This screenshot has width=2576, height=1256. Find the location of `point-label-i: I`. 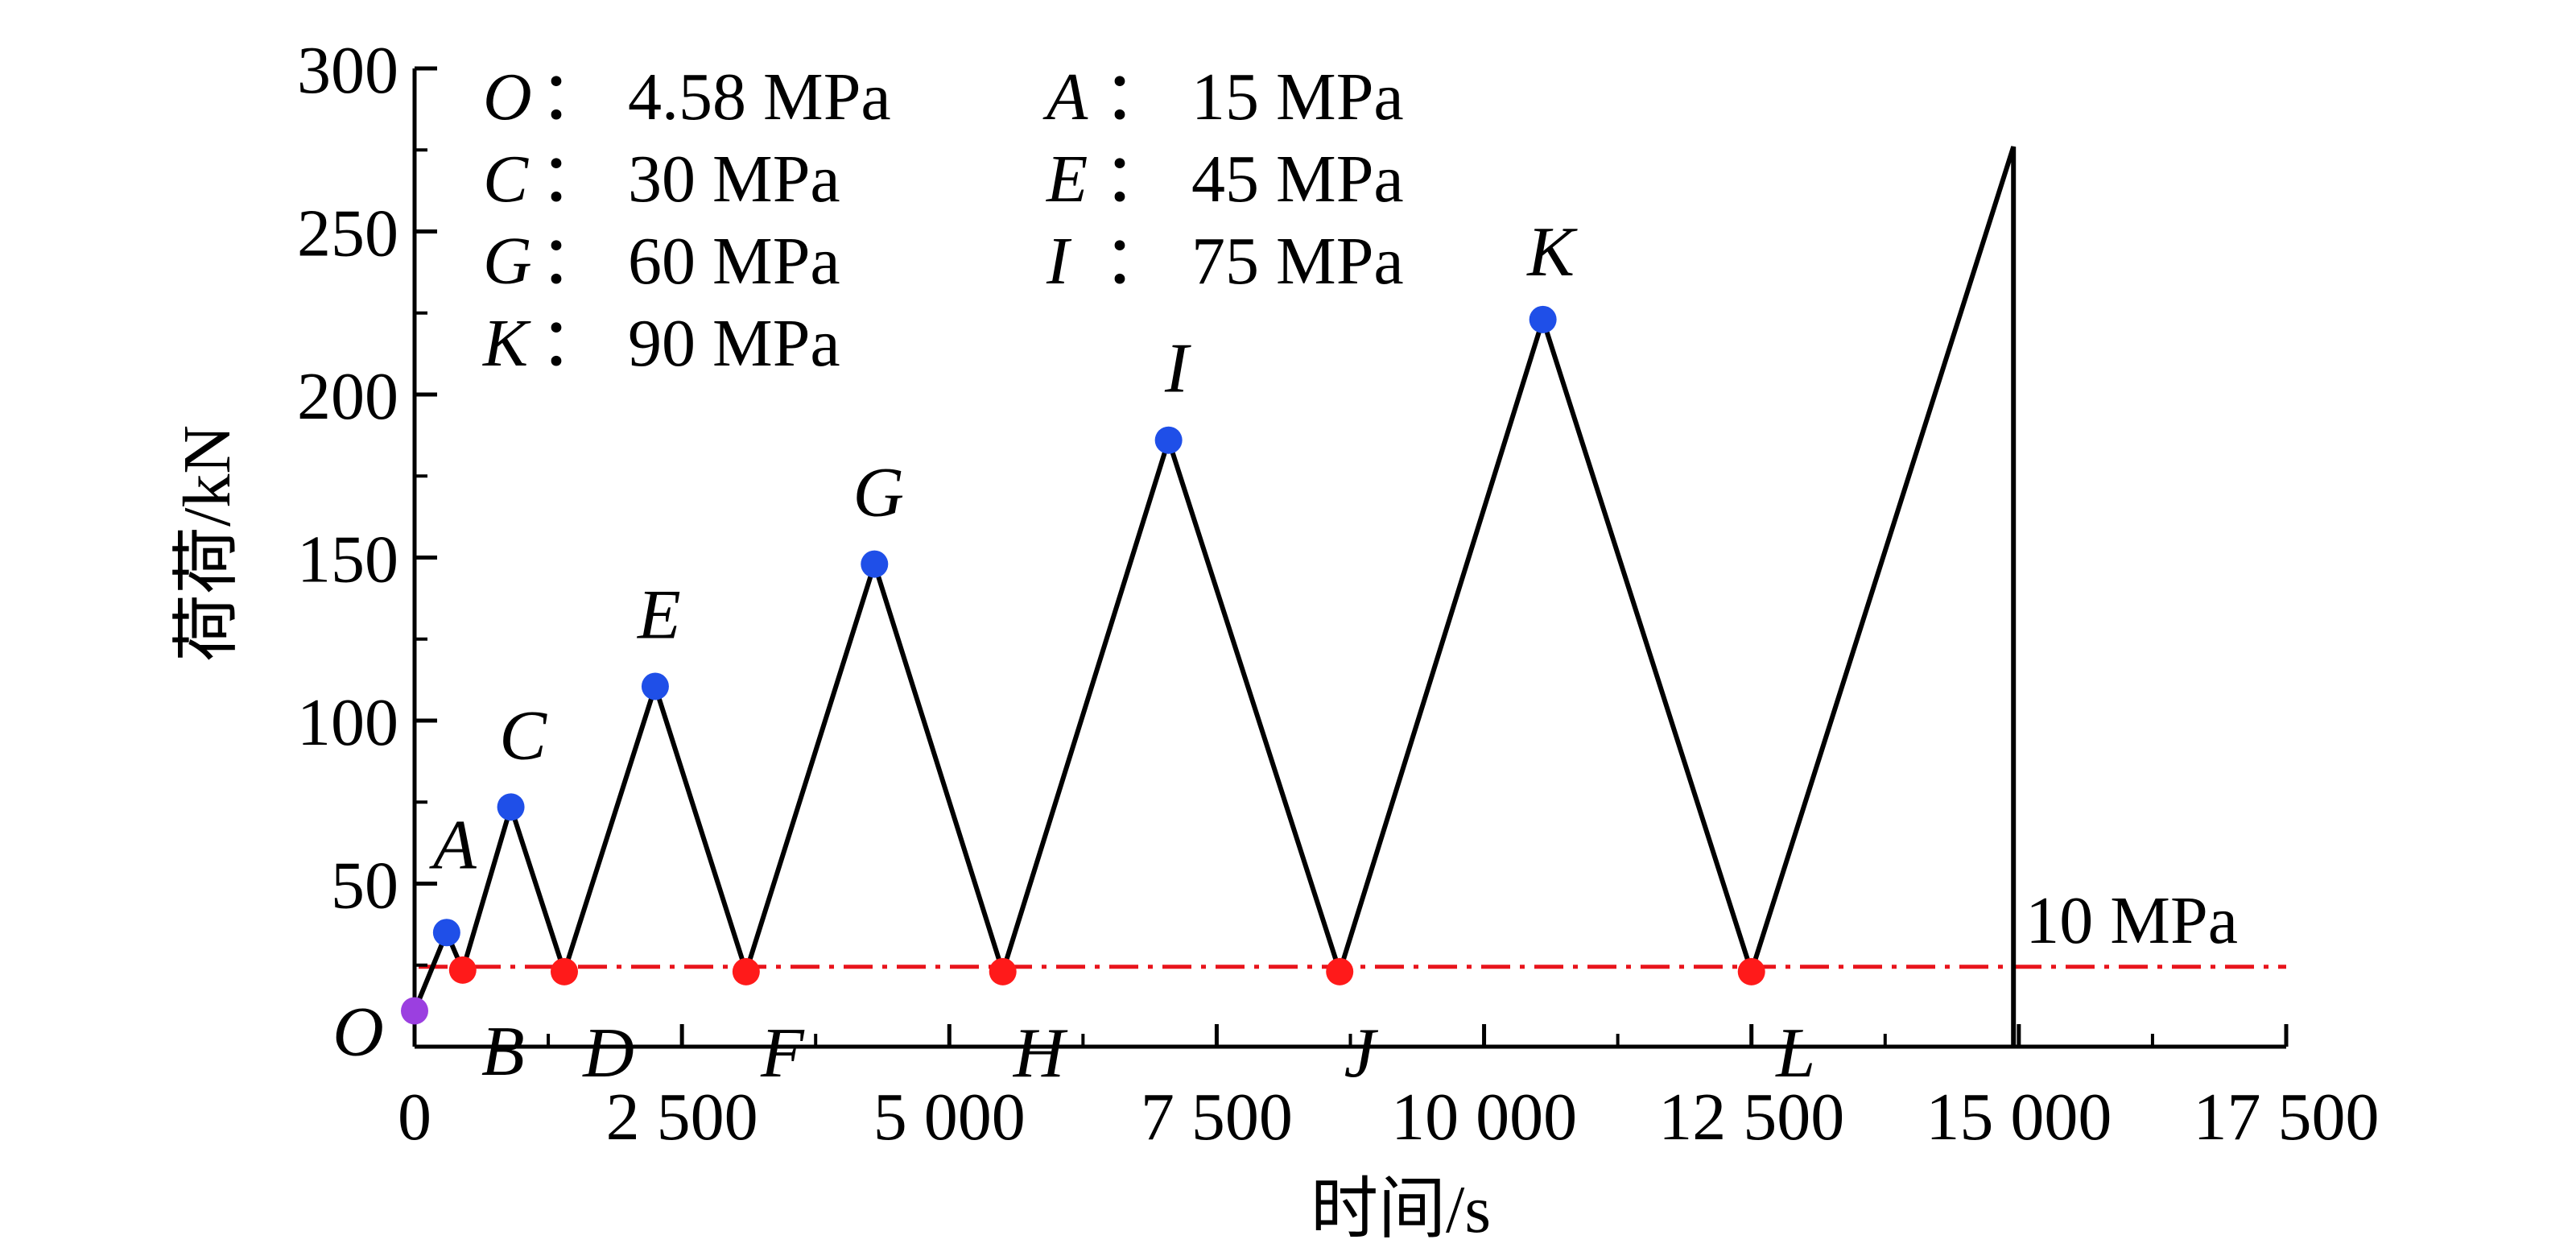

point-label-i: I is located at coordinates (1177, 369).